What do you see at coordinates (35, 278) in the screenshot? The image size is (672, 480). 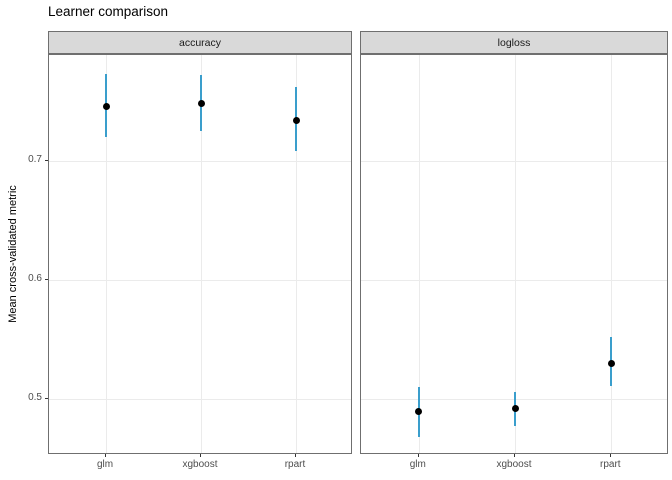 I see `y-tick-label-0.6: 0.6` at bounding box center [35, 278].